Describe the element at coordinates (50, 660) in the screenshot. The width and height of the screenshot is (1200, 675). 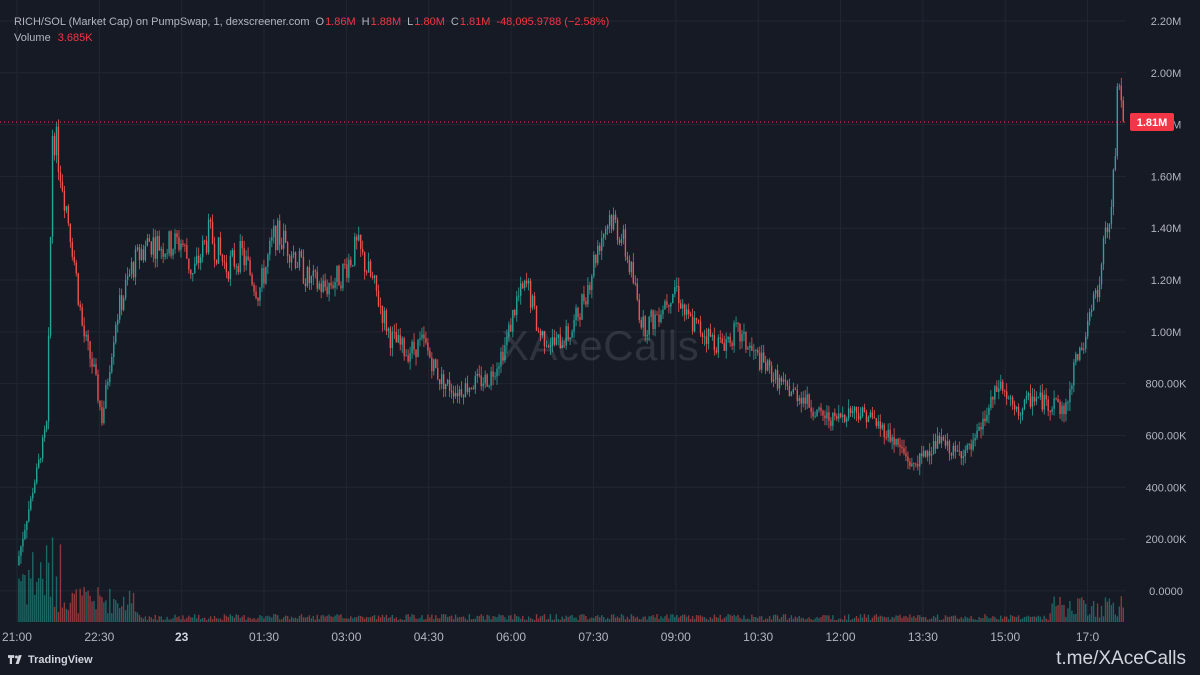
I see `tradingview-brand: TradingView` at that location.